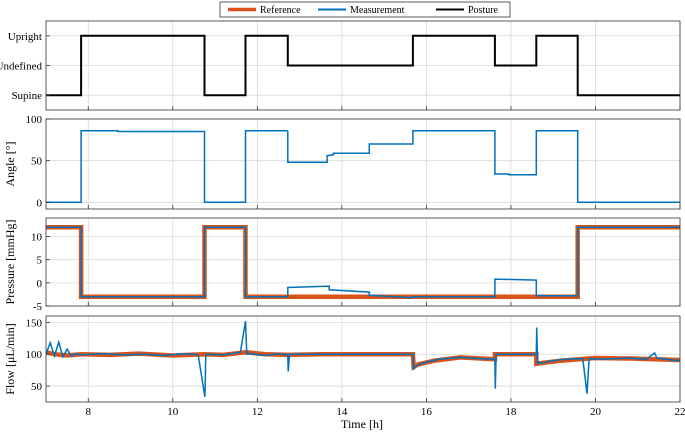 This screenshot has width=685, height=434. Describe the element at coordinates (377, 10) in the screenshot. I see `legend-label-measurement: Measurement` at that location.